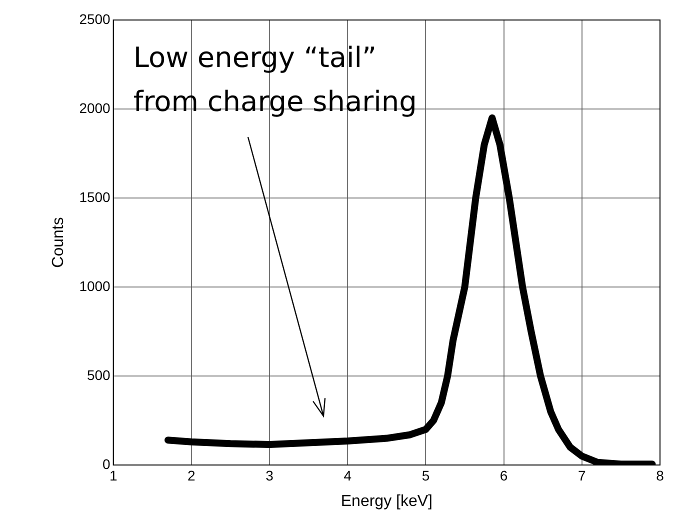 The width and height of the screenshot is (678, 527). I want to click on y-tick-label: 1500, so click(95, 196).